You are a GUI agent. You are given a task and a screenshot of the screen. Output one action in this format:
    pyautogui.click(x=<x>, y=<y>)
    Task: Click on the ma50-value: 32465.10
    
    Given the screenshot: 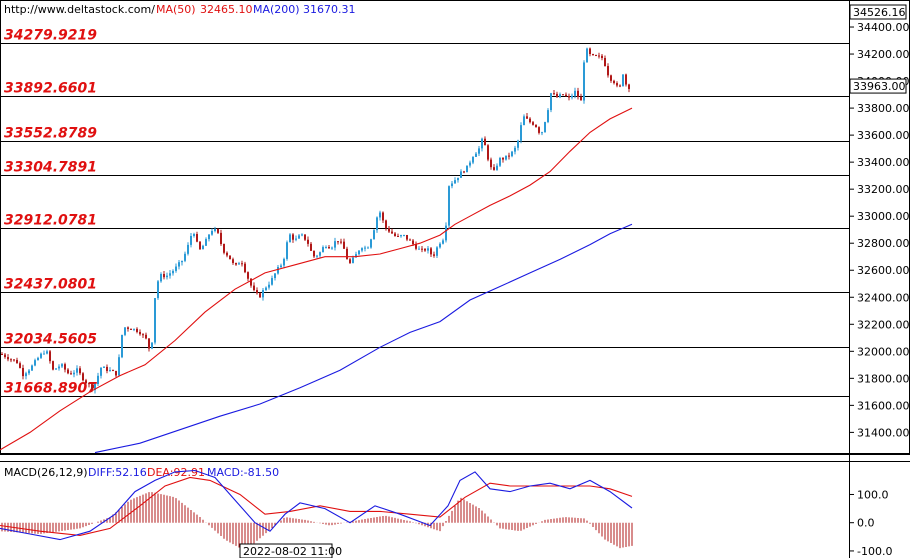 What is the action you would take?
    pyautogui.click(x=226, y=9)
    